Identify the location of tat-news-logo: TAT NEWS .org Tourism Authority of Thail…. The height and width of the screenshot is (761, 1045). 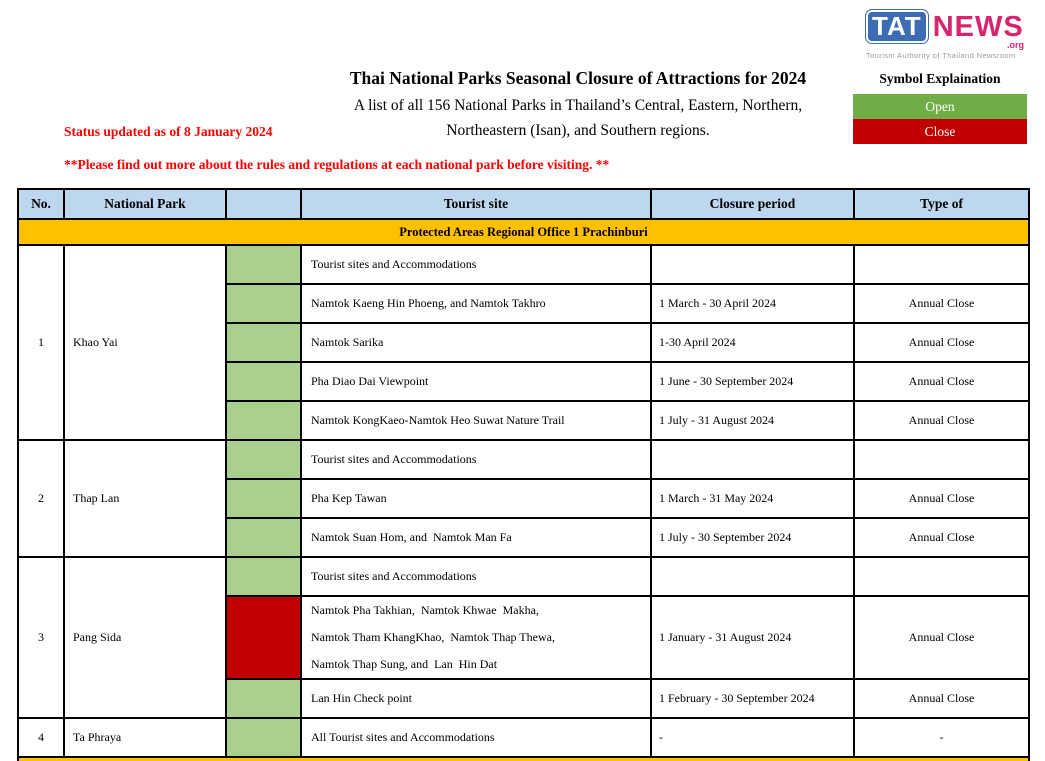
(946, 35).